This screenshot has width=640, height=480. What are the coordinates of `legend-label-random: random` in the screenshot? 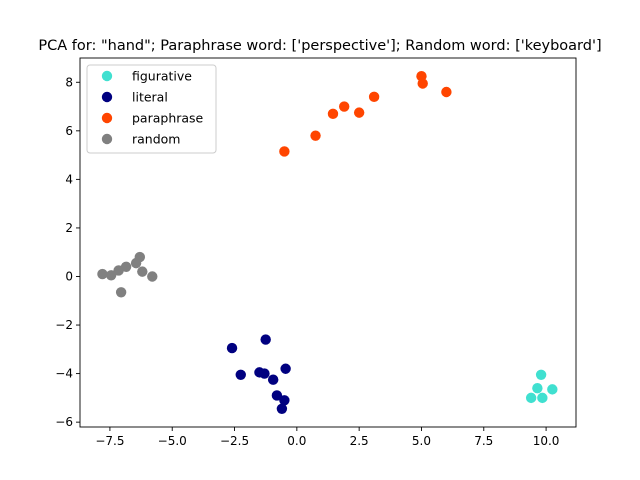 It's located at (156, 139).